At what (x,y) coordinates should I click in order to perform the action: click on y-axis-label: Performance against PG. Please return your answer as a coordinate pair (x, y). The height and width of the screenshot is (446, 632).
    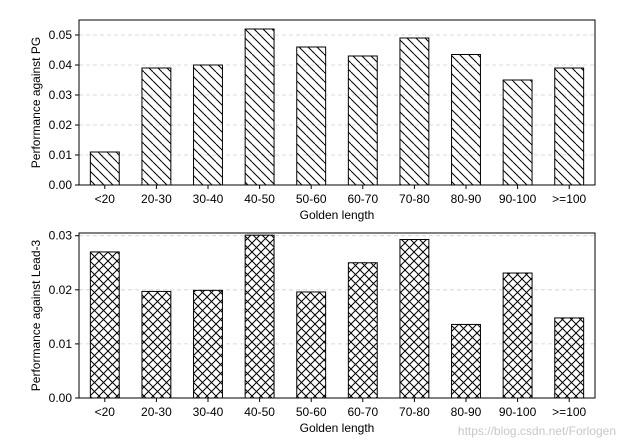
    Looking at the image, I should click on (36, 102).